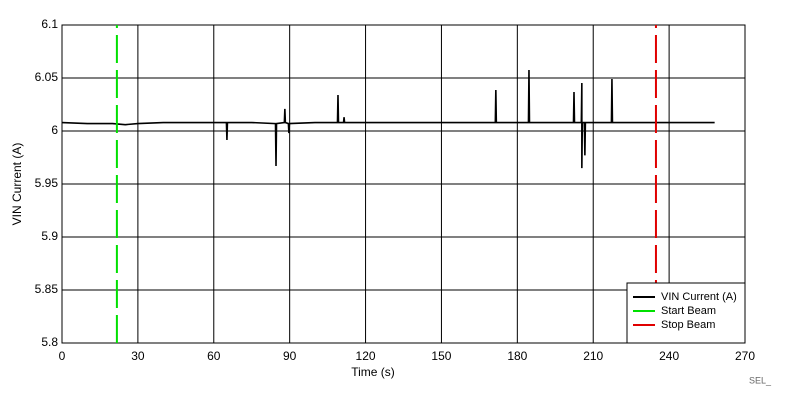 Image resolution: width=786 pixels, height=405 pixels. What do you see at coordinates (290, 356) in the screenshot?
I see `x-tick-label: 90` at bounding box center [290, 356].